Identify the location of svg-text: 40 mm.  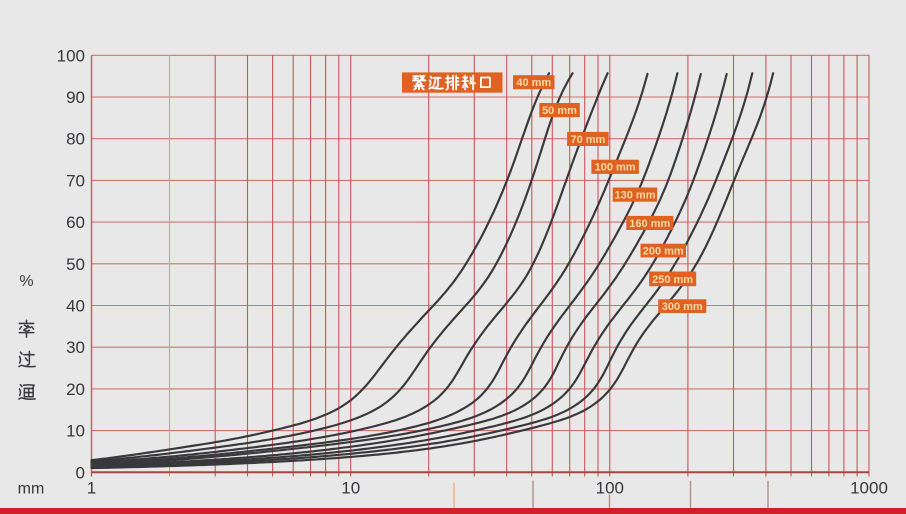
(533, 83).